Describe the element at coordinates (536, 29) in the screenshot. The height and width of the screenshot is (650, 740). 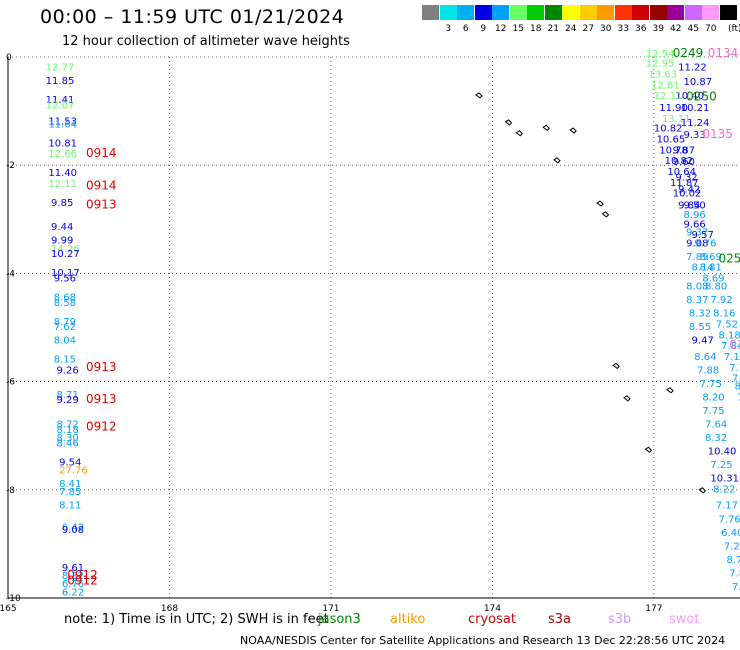
I see `color-tick-label: 18` at that location.